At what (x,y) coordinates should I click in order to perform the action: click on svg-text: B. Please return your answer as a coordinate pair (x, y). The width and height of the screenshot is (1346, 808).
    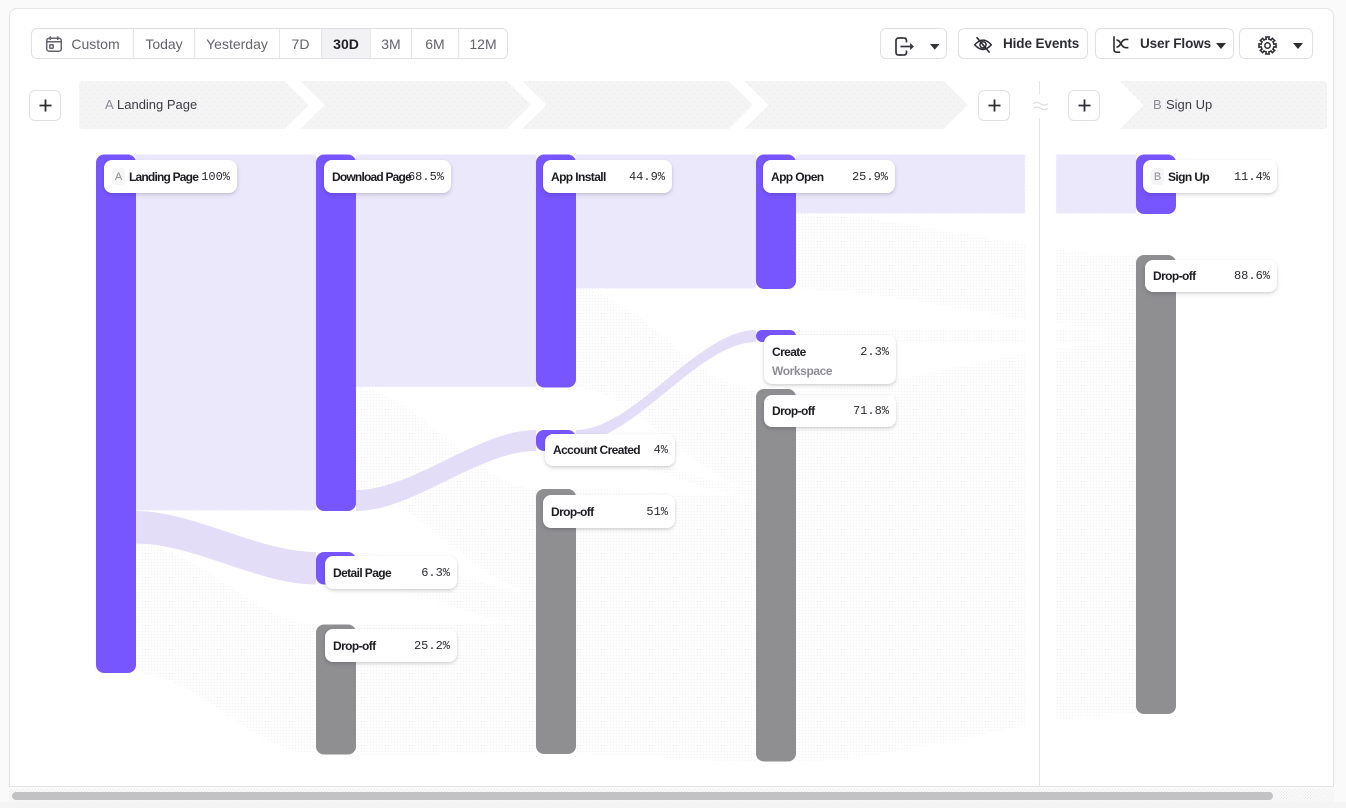
    Looking at the image, I should click on (1157, 104).